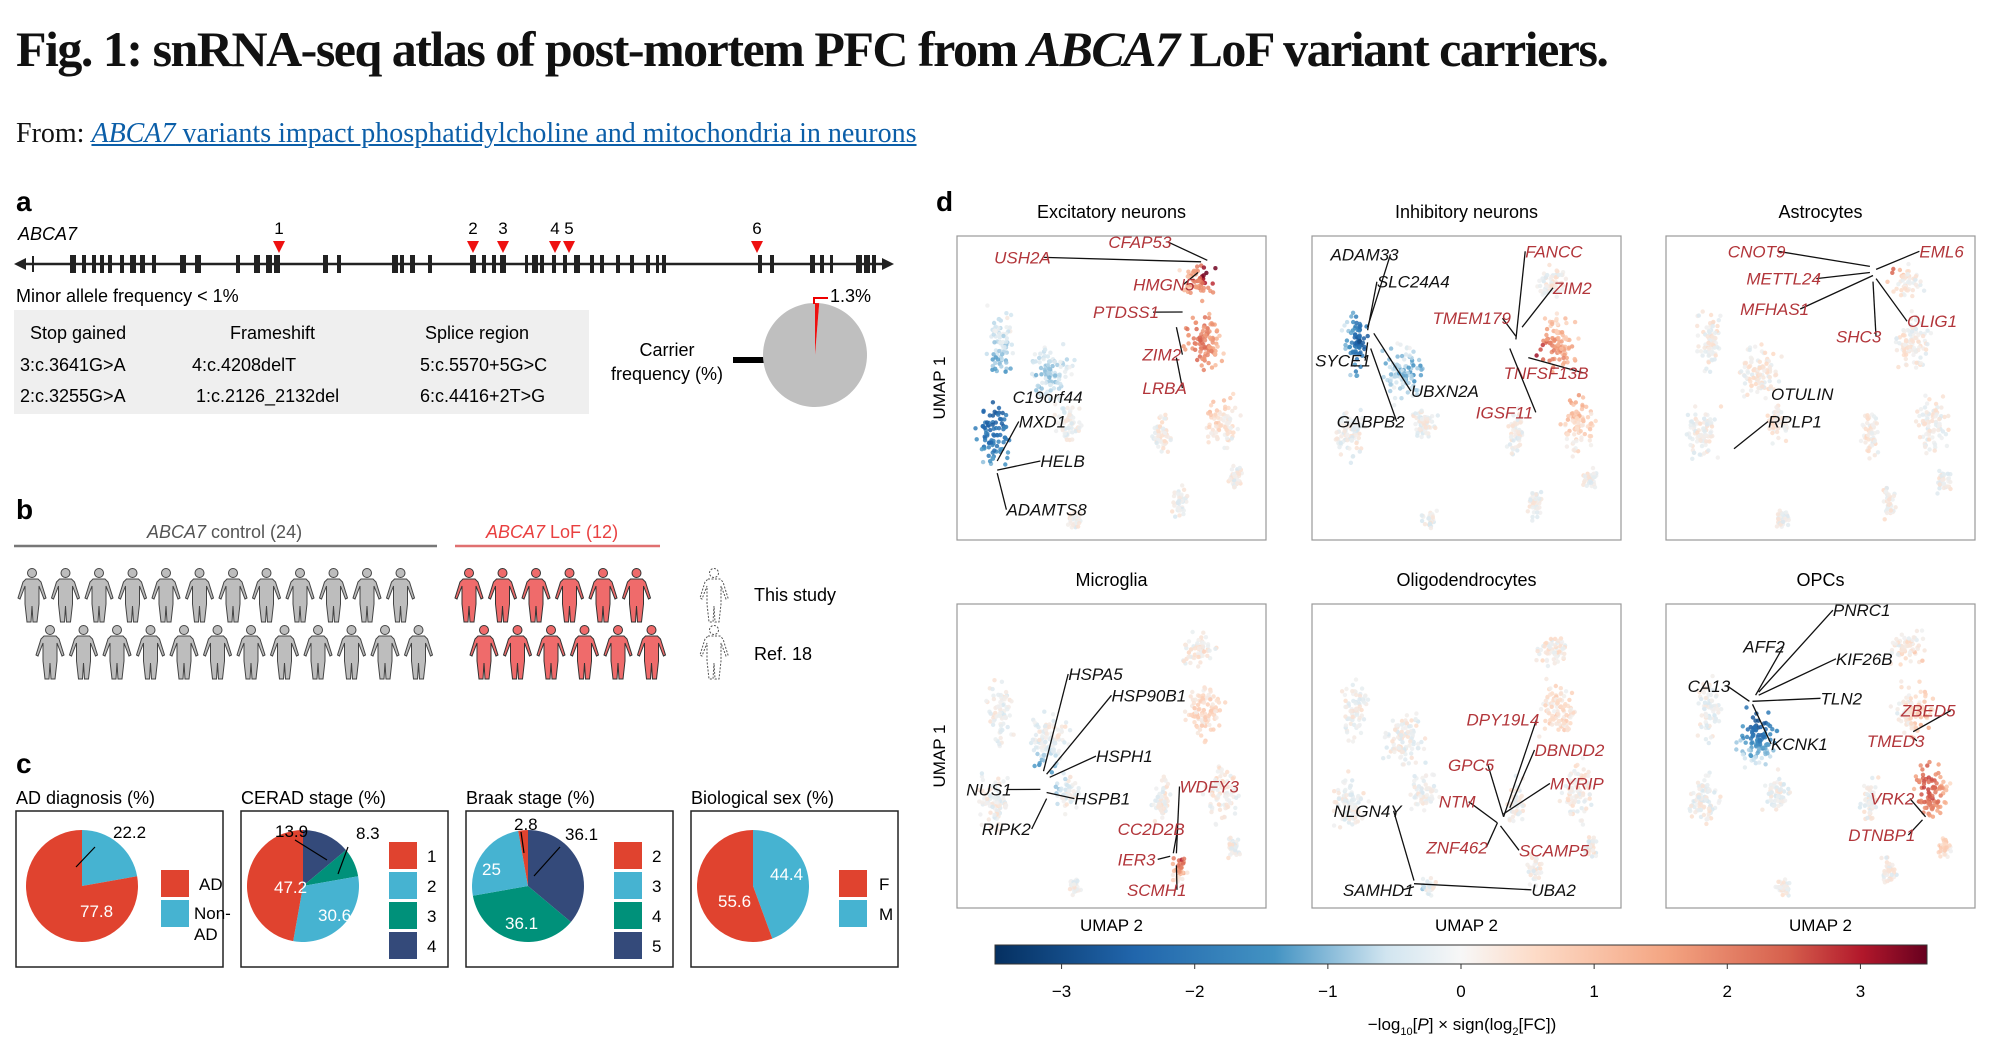  What do you see at coordinates (1137, 859) in the screenshot?
I see `gene-label-up: IER3` at bounding box center [1137, 859].